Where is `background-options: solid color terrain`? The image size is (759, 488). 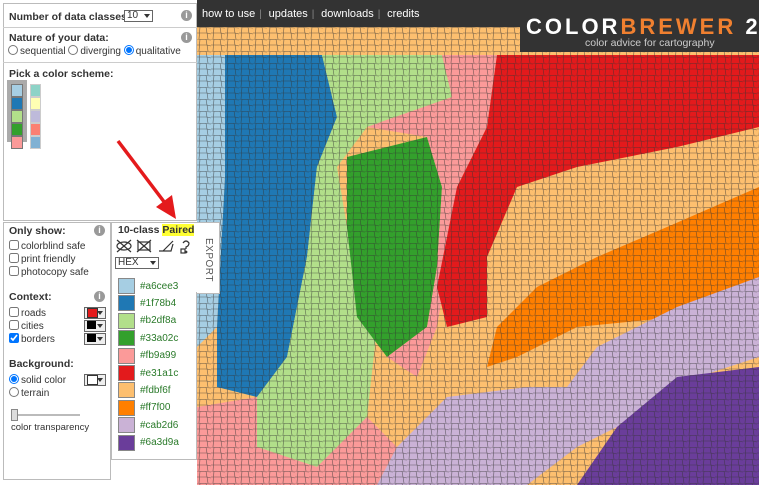
background-options: solid color terrain is located at coordinates (37, 387).